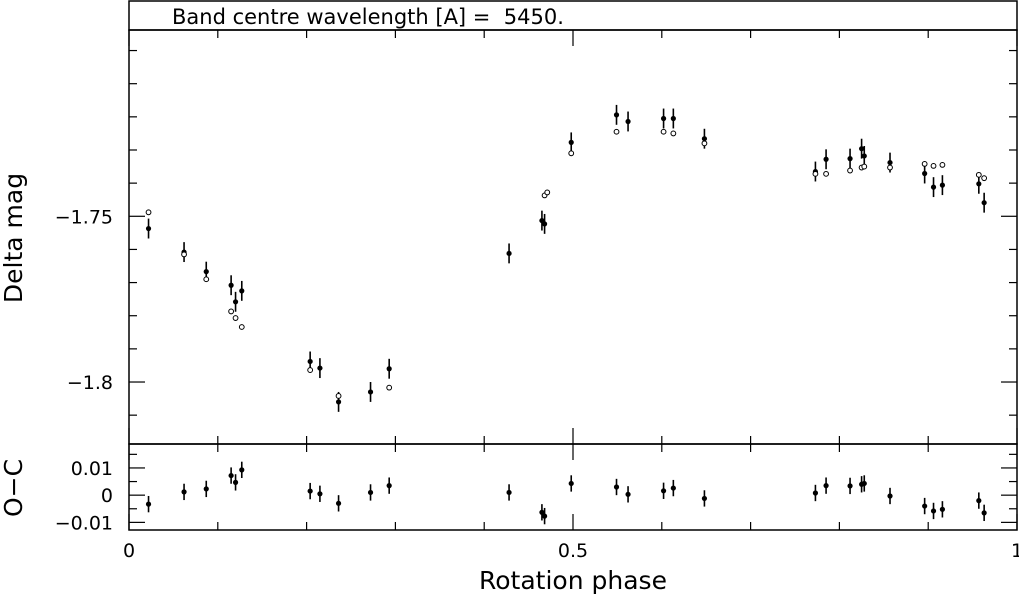 This screenshot has height=598, width=1019. What do you see at coordinates (92, 469) in the screenshot?
I see `y-tick-label-residual: 0.01` at bounding box center [92, 469].